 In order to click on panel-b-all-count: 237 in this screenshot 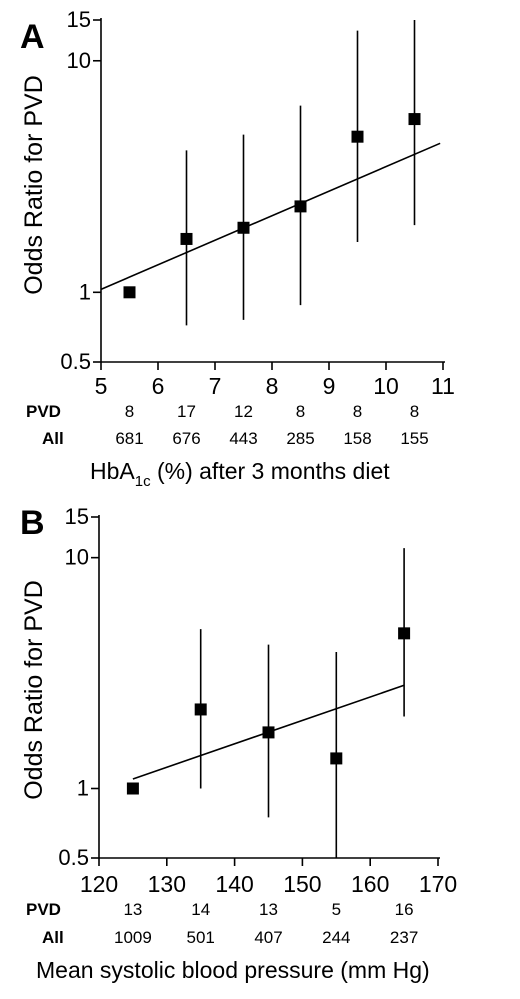, I will do `click(404, 937)`.